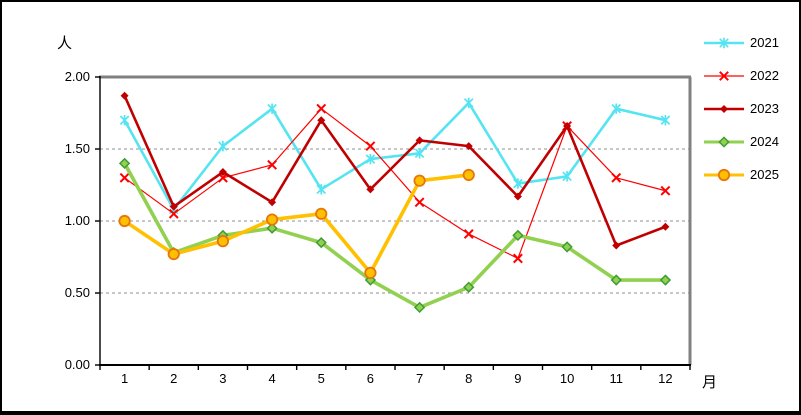 The height and width of the screenshot is (415, 801). I want to click on legend-label: 2025, so click(764, 174).